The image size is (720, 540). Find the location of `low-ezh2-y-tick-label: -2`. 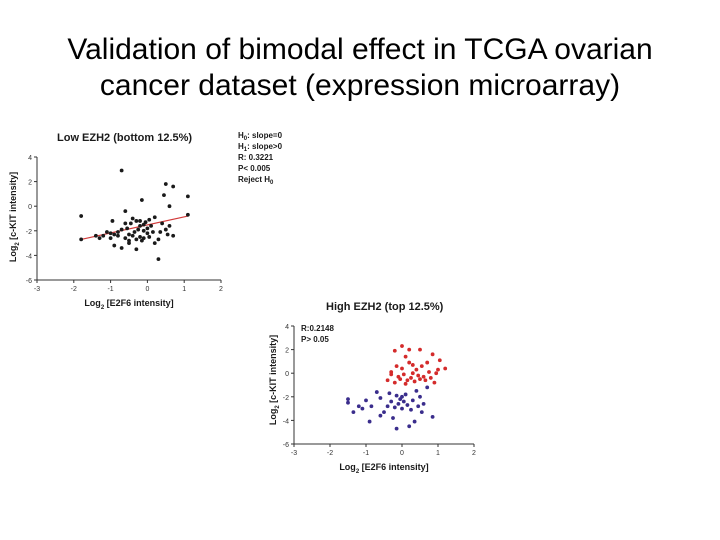

low-ezh2-y-tick-label: -2 is located at coordinates (29, 232).